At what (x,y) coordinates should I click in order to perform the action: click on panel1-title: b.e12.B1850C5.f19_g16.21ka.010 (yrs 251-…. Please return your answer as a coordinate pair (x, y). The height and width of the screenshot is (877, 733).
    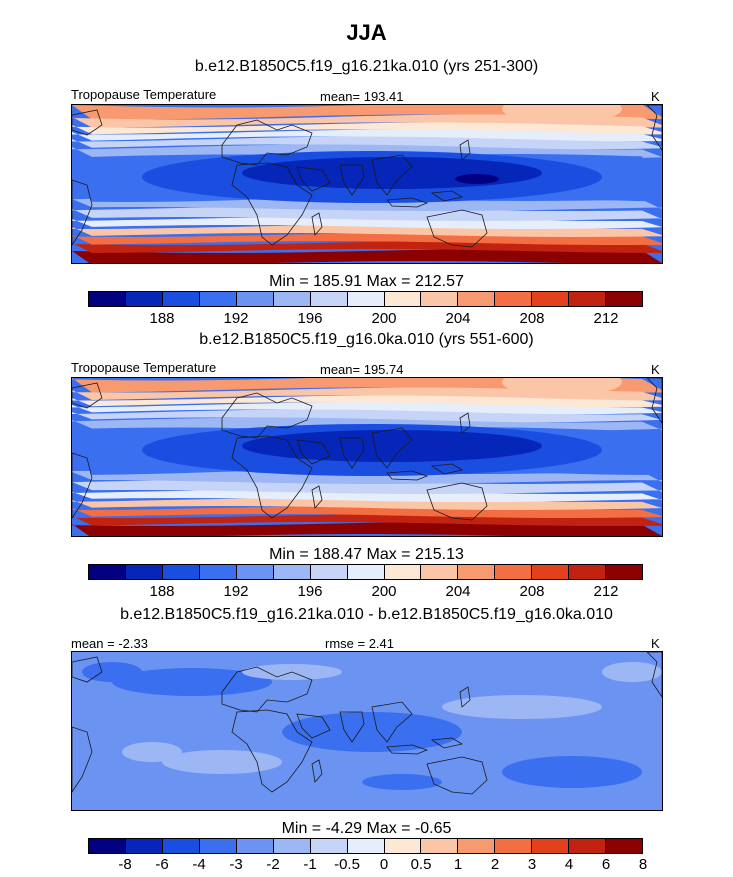
    Looking at the image, I should click on (366, 66).